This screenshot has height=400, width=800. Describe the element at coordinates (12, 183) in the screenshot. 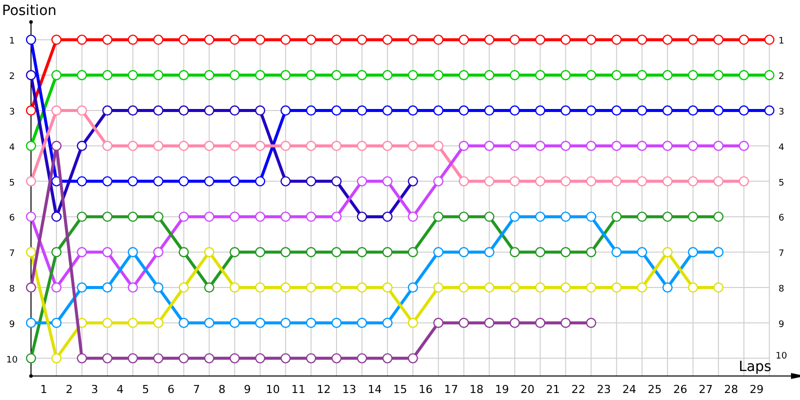

I see `y-tick-label: 5` at that location.